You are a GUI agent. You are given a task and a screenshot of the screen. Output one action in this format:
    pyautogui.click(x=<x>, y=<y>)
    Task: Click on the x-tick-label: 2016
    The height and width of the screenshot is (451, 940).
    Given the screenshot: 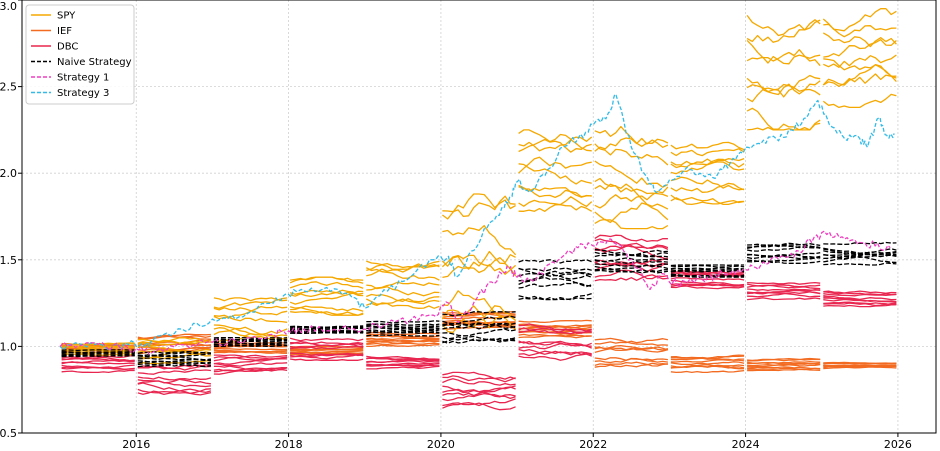 What is the action you would take?
    pyautogui.click(x=136, y=444)
    